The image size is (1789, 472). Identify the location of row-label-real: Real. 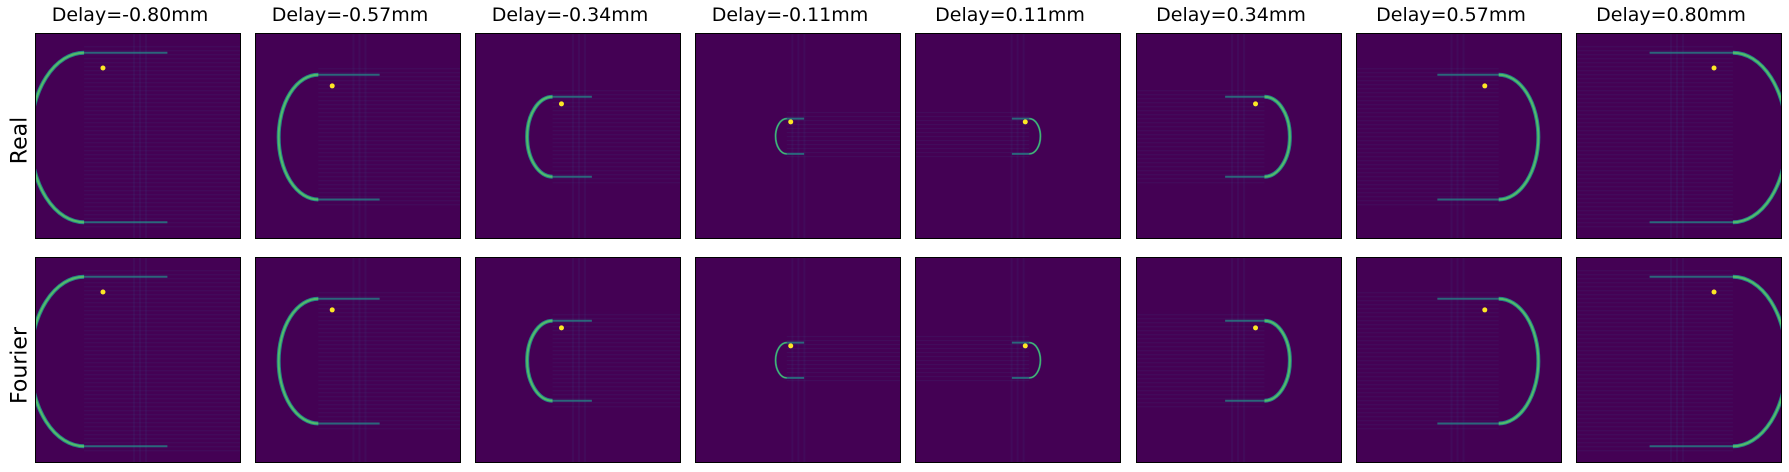
(20, 140).